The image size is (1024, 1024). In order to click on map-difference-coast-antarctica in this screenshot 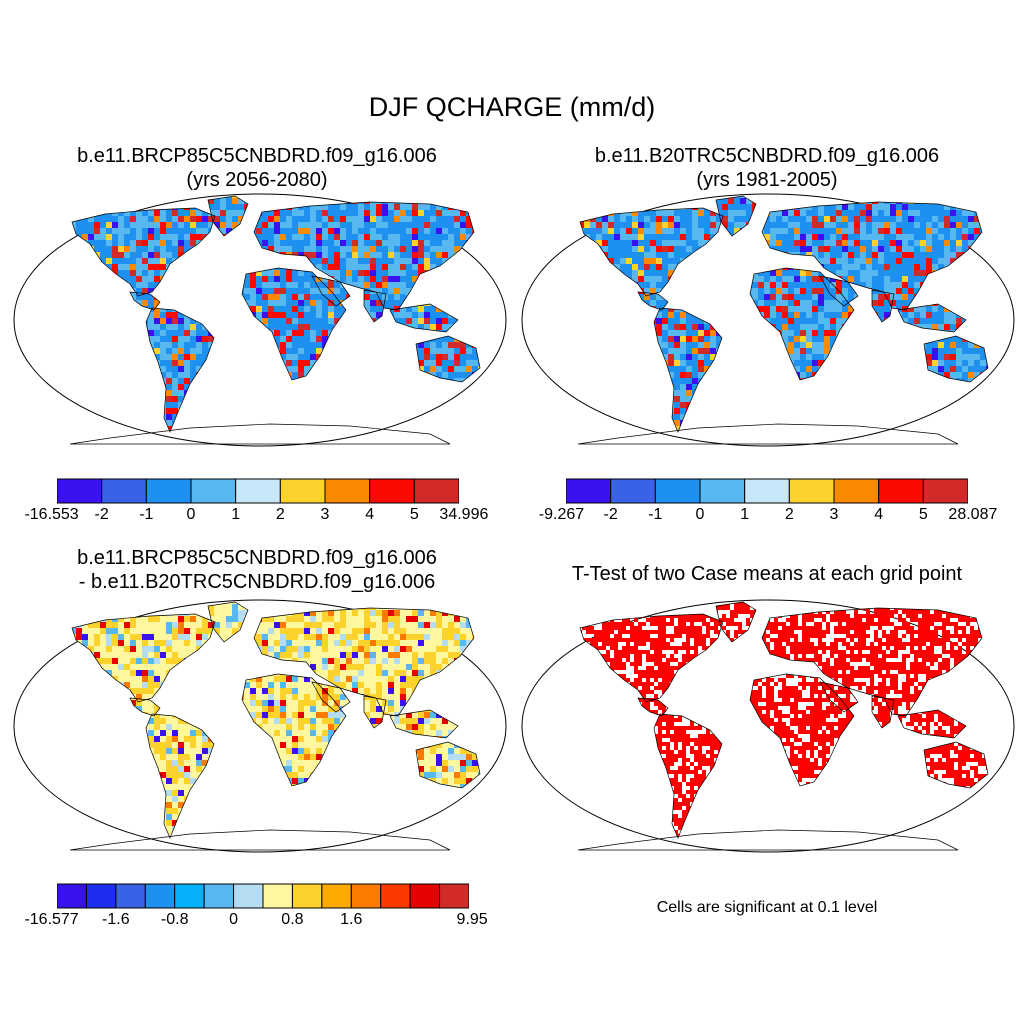, I will do `click(260, 840)`.